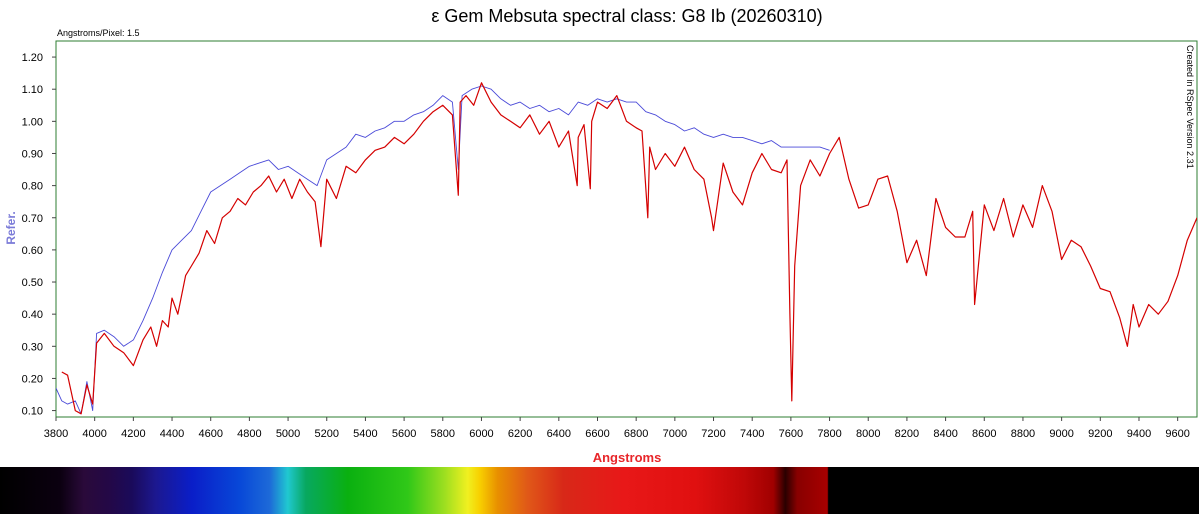  I want to click on y-tick-label: 0.40, so click(32, 315).